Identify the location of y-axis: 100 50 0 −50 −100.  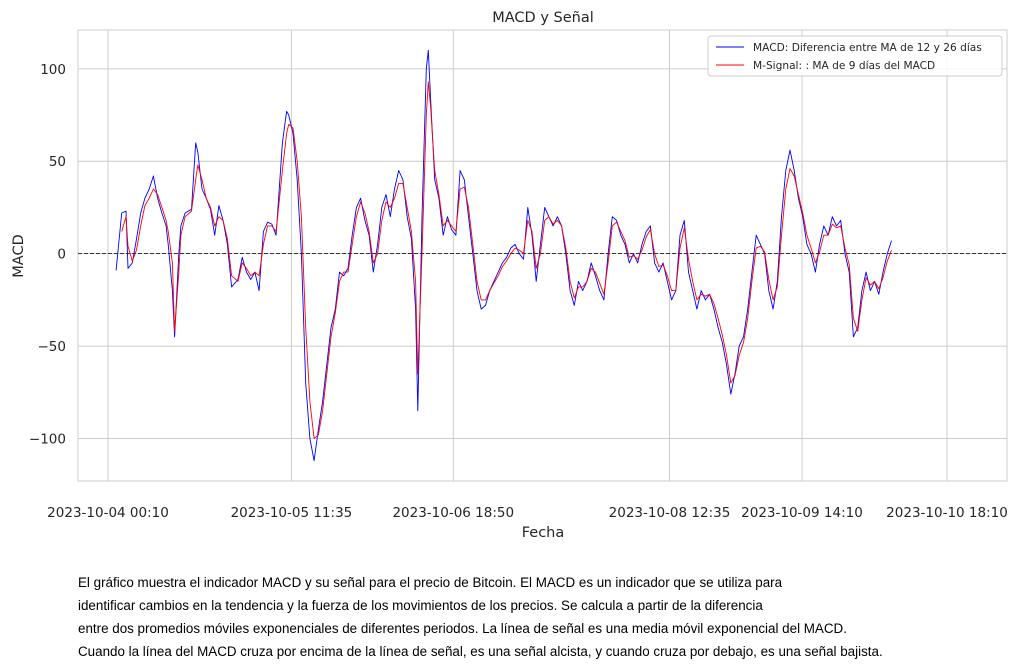
(47, 255).